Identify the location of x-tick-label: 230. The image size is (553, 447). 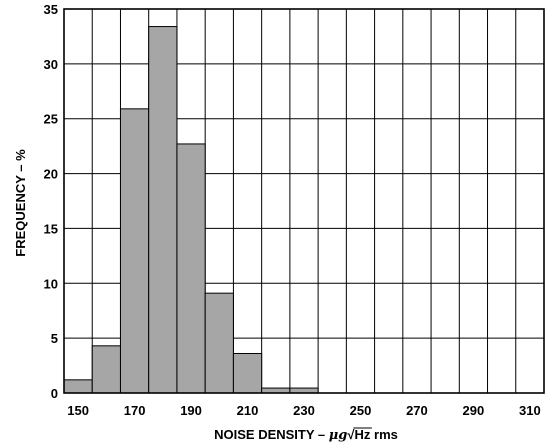
(304, 410).